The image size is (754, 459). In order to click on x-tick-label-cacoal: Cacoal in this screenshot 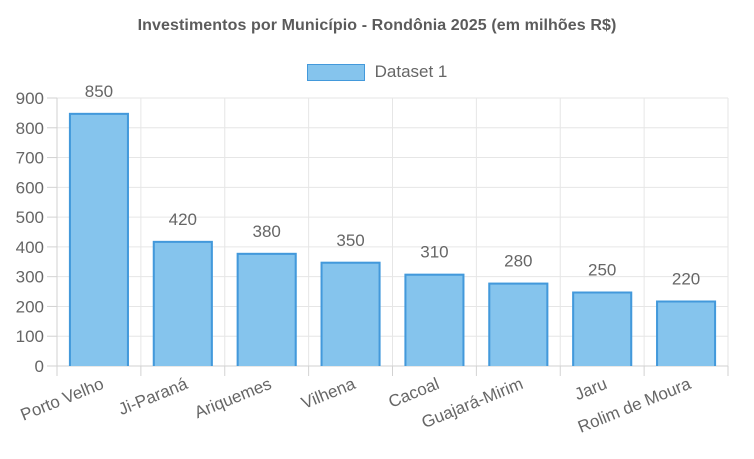, I will do `click(414, 392)`.